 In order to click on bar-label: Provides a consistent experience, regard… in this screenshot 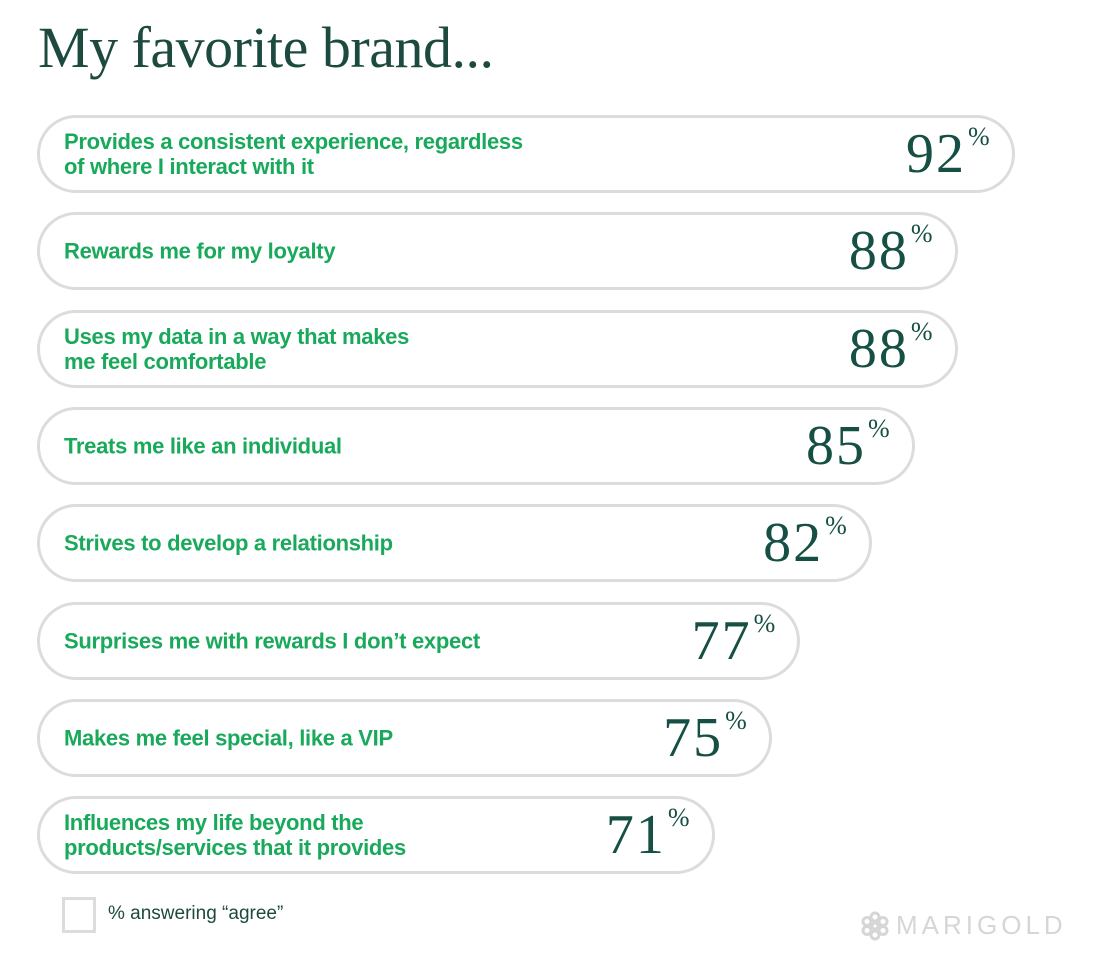, I will do `click(293, 154)`.